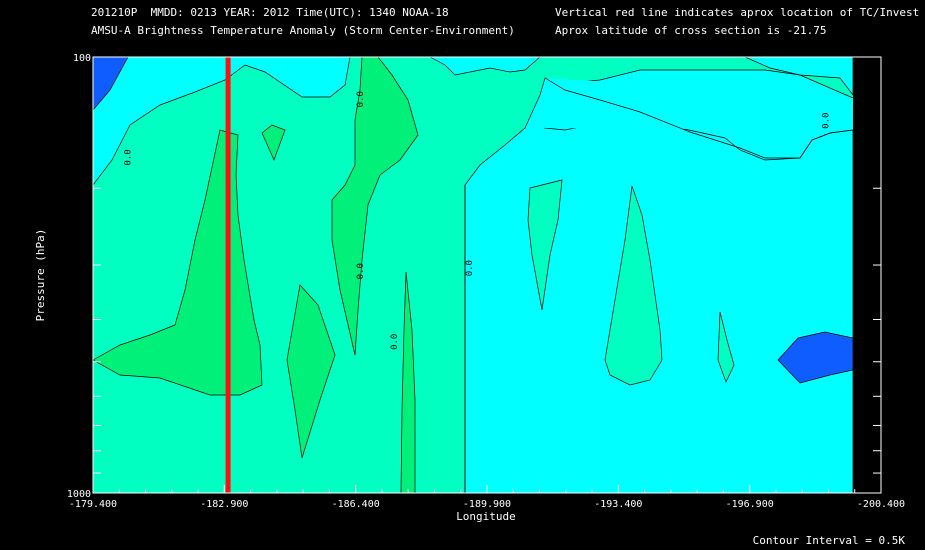 Image resolution: width=925 pixels, height=550 pixels. What do you see at coordinates (93, 504) in the screenshot?
I see `x-tick-label: -179.400` at bounding box center [93, 504].